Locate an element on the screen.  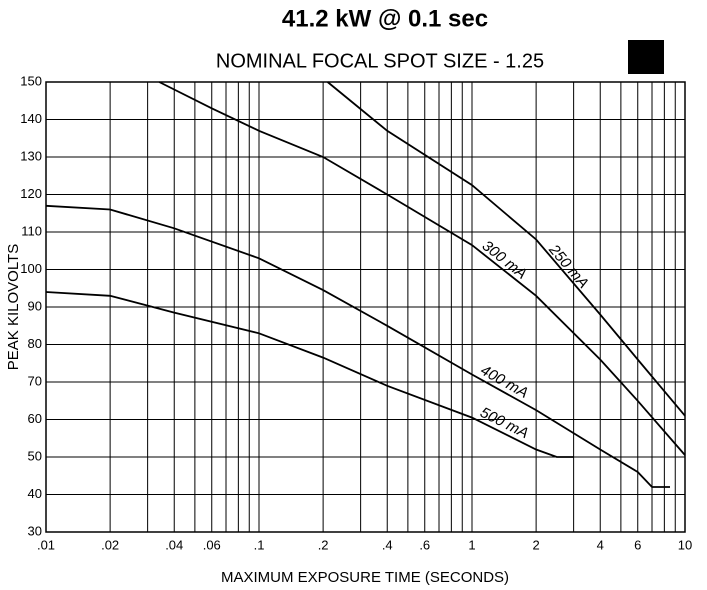
x-tick-label: .04 is located at coordinates (174, 544).